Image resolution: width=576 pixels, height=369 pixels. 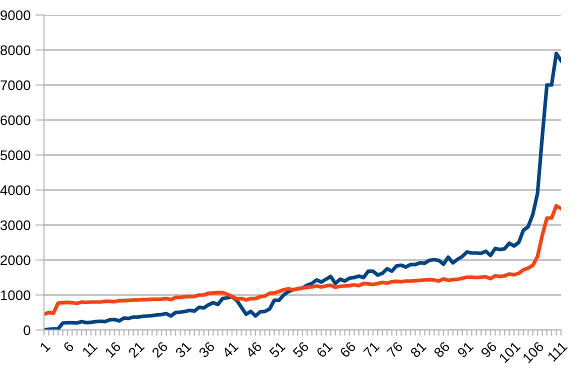 What do you see at coordinates (15, 190) in the screenshot?
I see `y-tick-label: 4000` at bounding box center [15, 190].